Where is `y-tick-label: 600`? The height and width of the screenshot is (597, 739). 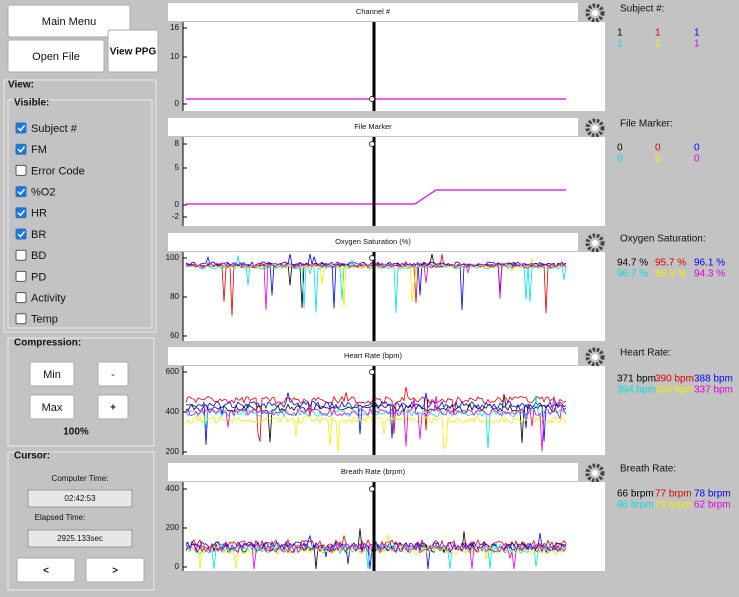 y-tick-label: 600 is located at coordinates (173, 371).